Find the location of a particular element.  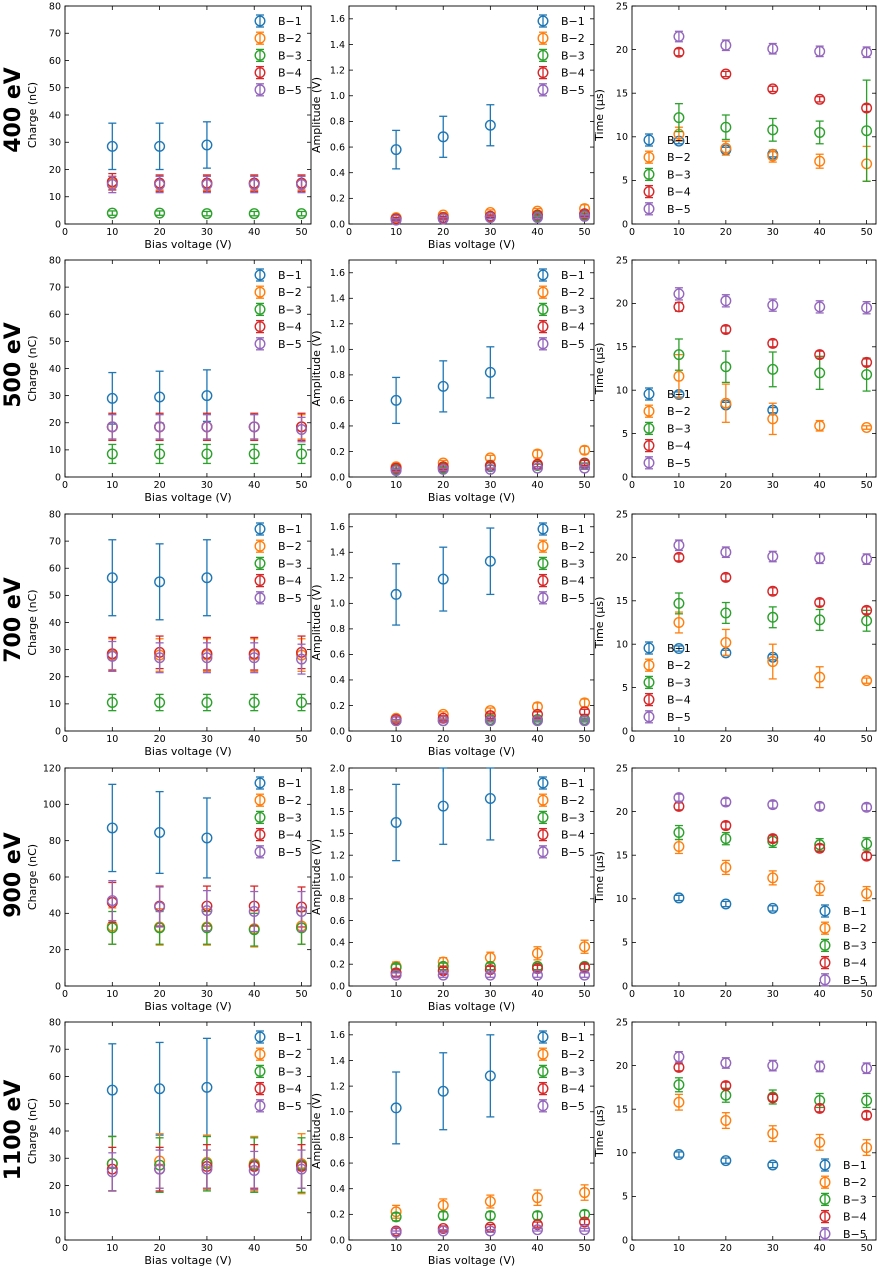

y-tick-label: 10 is located at coordinates (622, 391).